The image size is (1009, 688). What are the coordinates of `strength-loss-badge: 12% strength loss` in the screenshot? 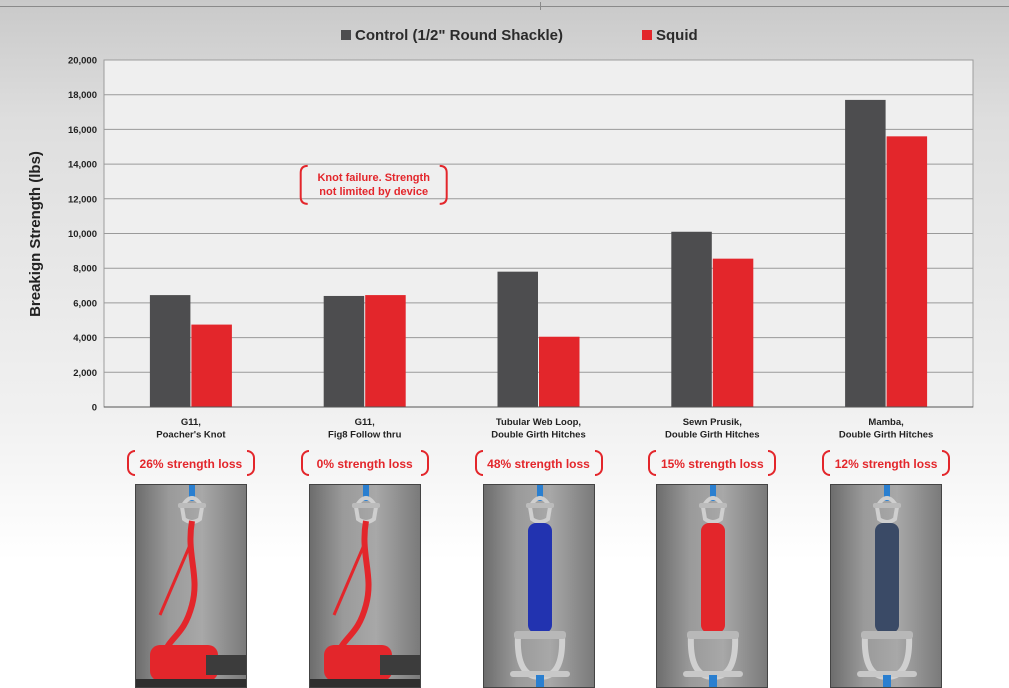 It's located at (886, 464).